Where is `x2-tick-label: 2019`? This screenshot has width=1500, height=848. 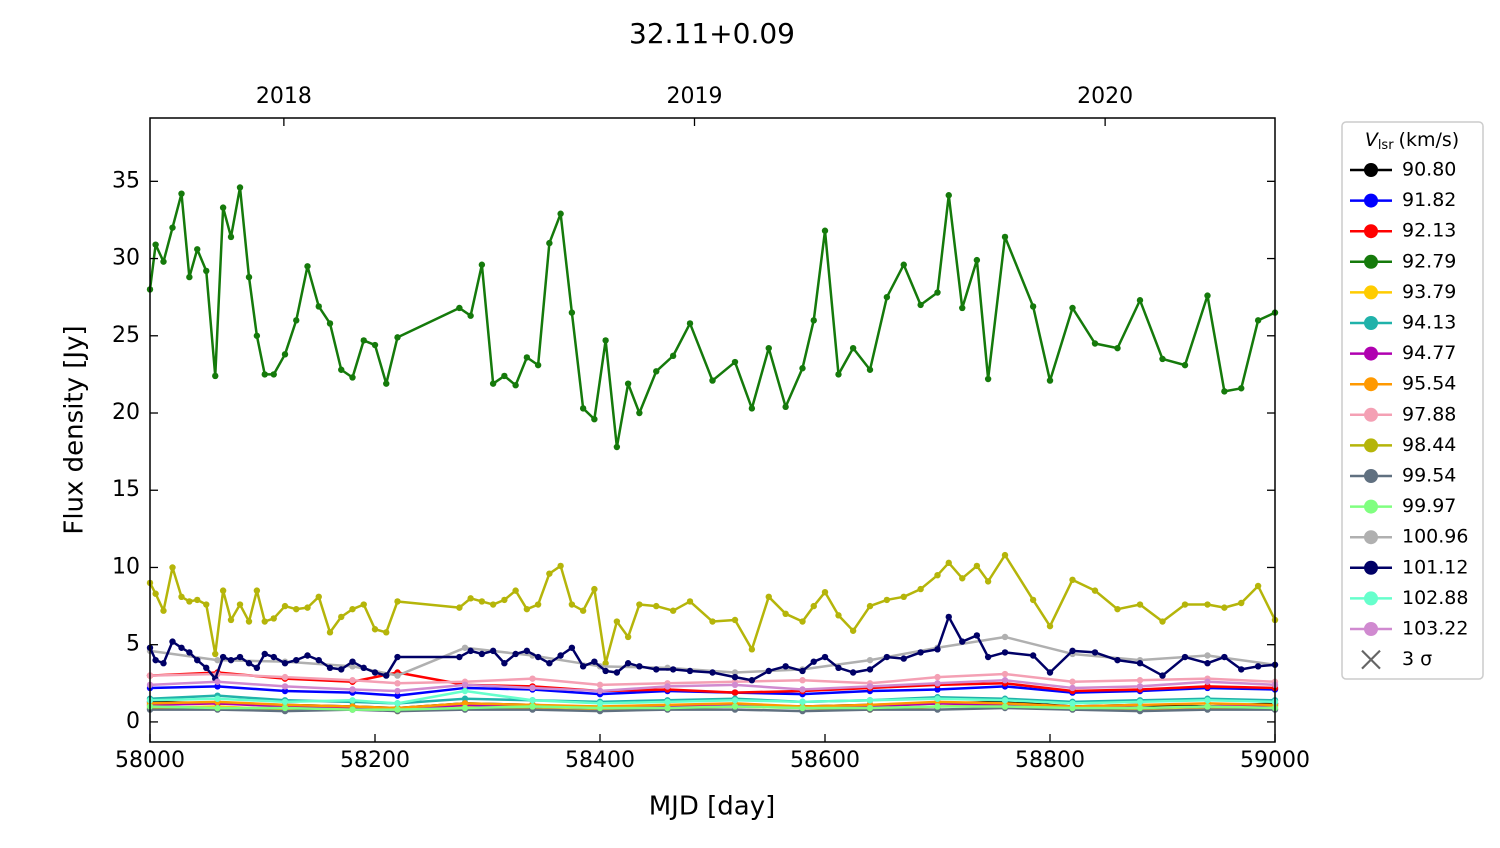
x2-tick-label: 2019 is located at coordinates (695, 96).